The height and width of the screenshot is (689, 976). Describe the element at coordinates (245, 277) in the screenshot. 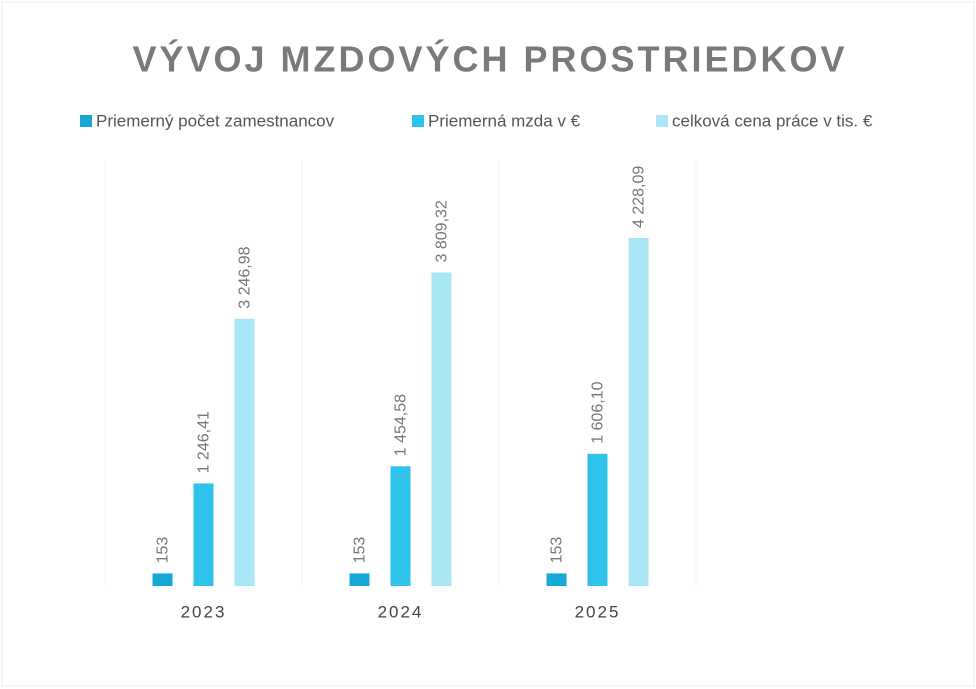

I see `data-label: 3 246,98` at that location.